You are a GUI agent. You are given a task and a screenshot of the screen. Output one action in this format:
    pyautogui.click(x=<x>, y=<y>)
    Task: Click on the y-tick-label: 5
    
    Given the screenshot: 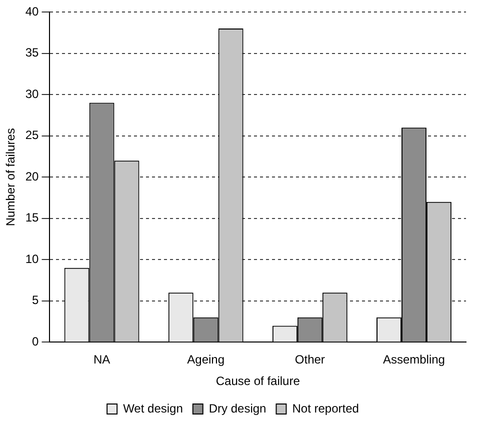 What is the action you would take?
    pyautogui.click(x=36, y=300)
    